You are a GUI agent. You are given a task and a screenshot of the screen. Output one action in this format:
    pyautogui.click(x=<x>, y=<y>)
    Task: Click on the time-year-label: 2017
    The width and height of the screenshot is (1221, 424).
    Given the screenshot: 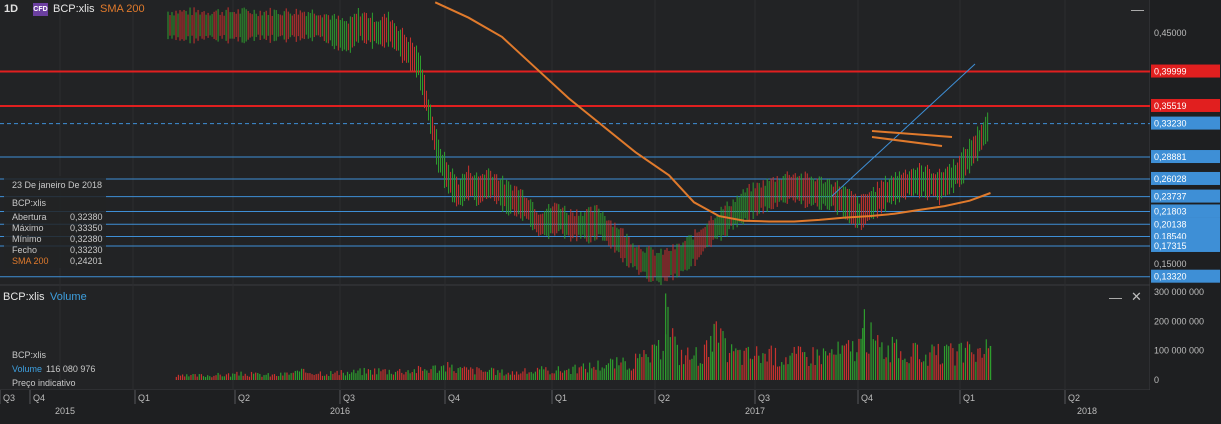 What is the action you would take?
    pyautogui.click(x=755, y=411)
    